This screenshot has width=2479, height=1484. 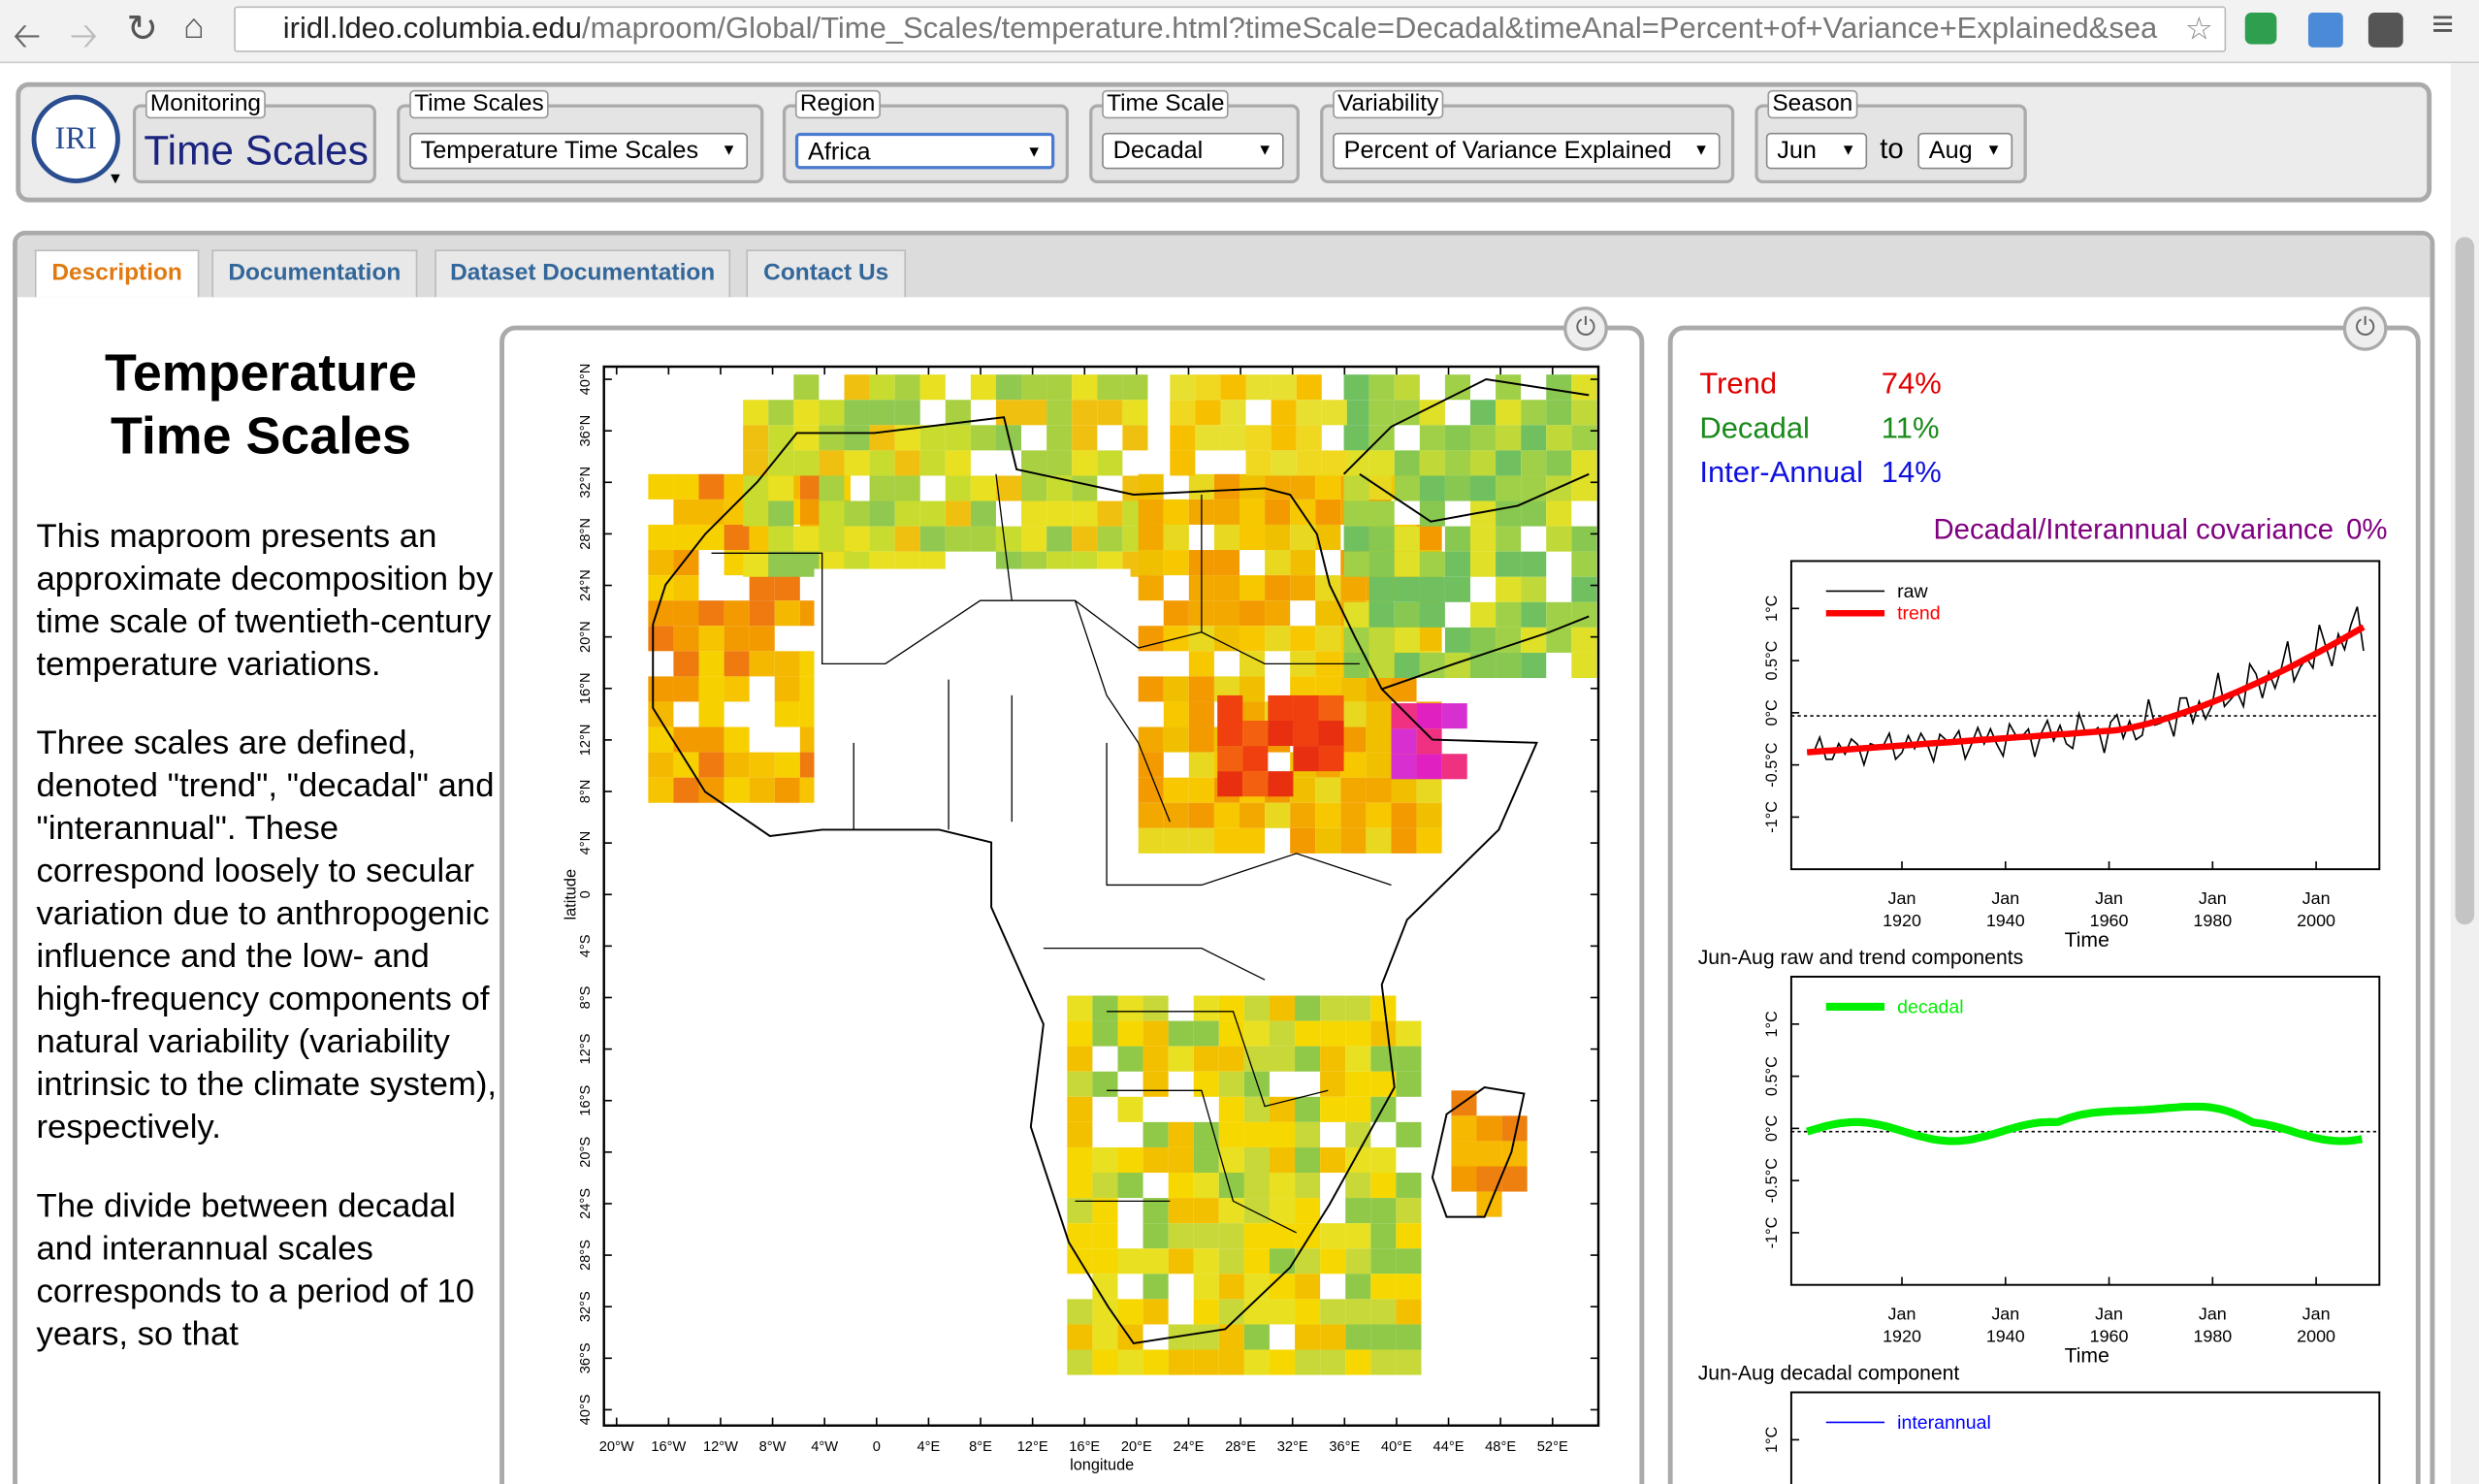 I want to click on monitoring-value: Time Scales, so click(x=256, y=150).